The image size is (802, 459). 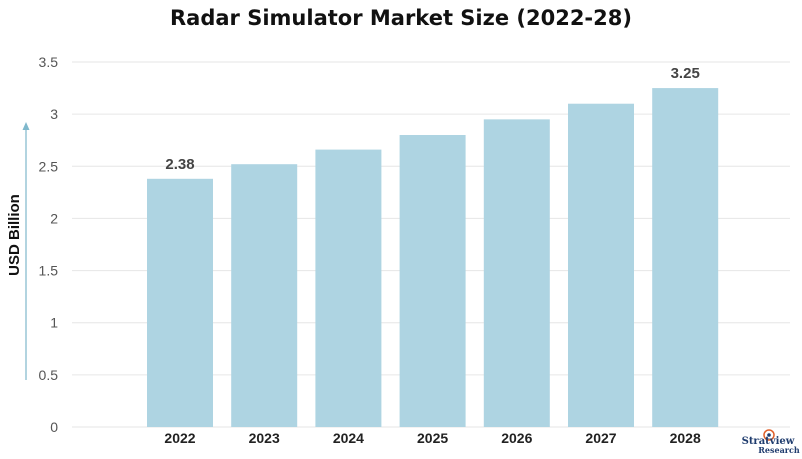 What do you see at coordinates (516, 273) in the screenshot?
I see `bar-2026` at bounding box center [516, 273].